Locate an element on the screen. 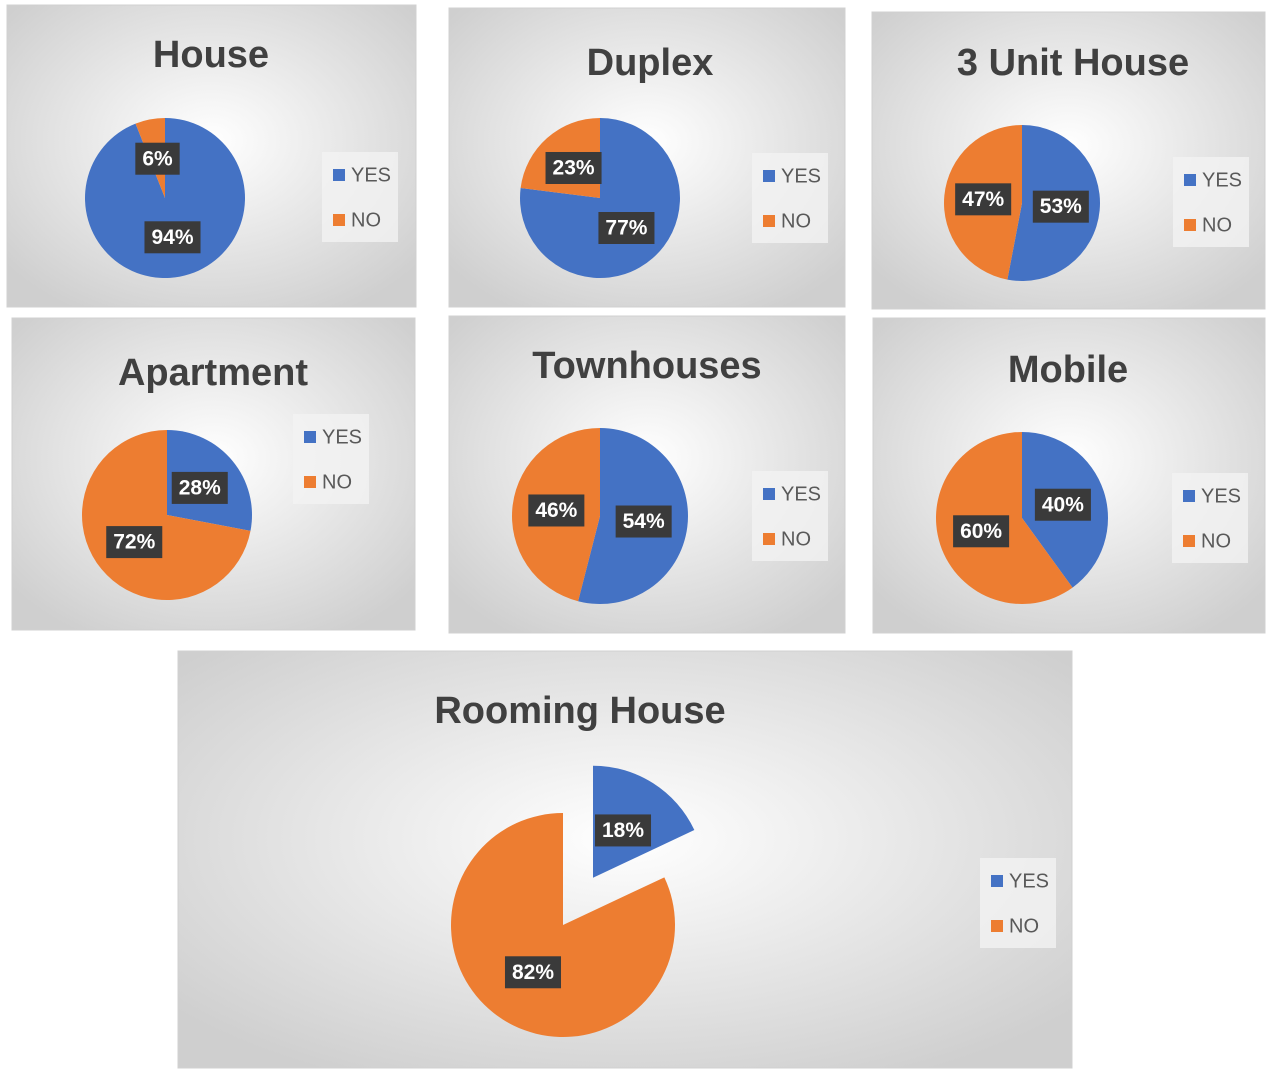 This screenshot has height=1070, width=1270. data-label: 60% is located at coordinates (981, 531).